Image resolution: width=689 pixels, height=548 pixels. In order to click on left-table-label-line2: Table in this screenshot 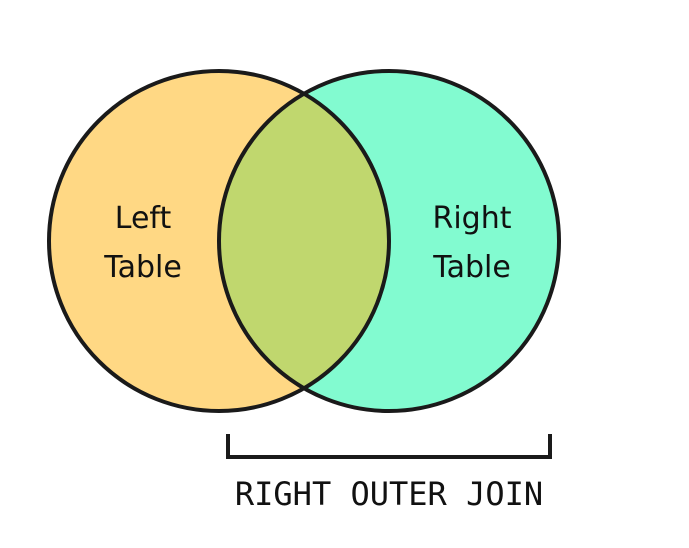, I will do `click(142, 267)`.